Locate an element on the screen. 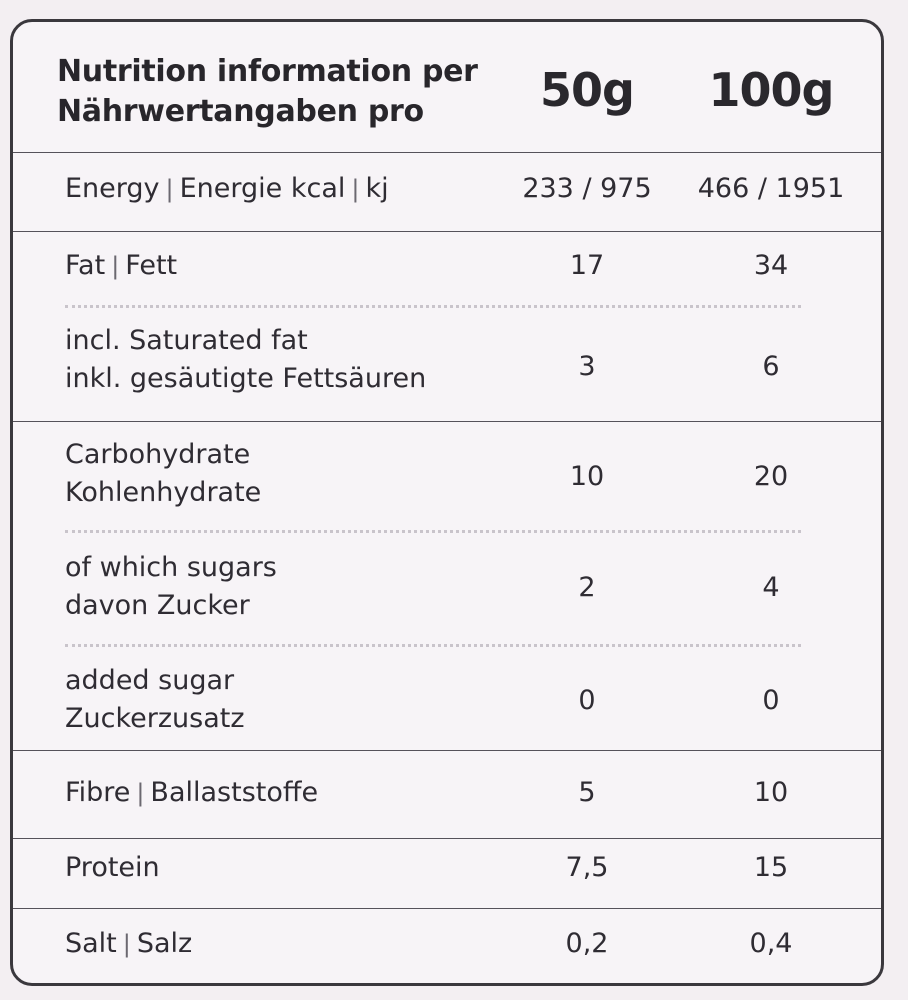 The image size is (908, 1000). row-label: Energy | Energie kcal | kj is located at coordinates (227, 188).